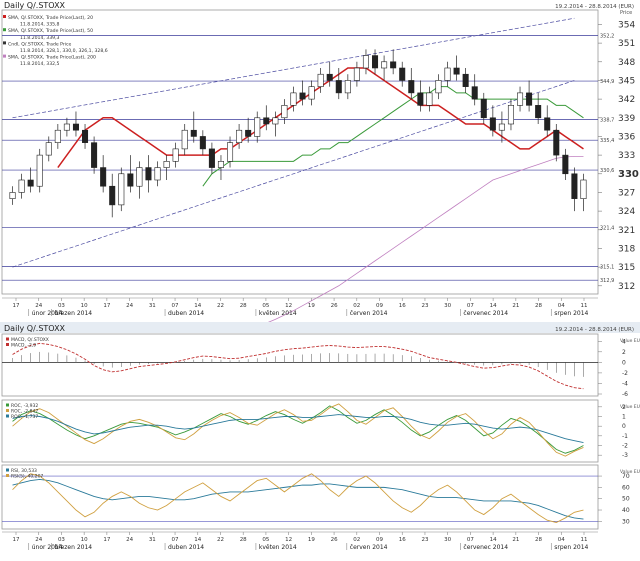 This screenshot has height=561, width=640. What do you see at coordinates (624, 407) in the screenshot?
I see `indicator-y-tick-label: 2` at bounding box center [624, 407].